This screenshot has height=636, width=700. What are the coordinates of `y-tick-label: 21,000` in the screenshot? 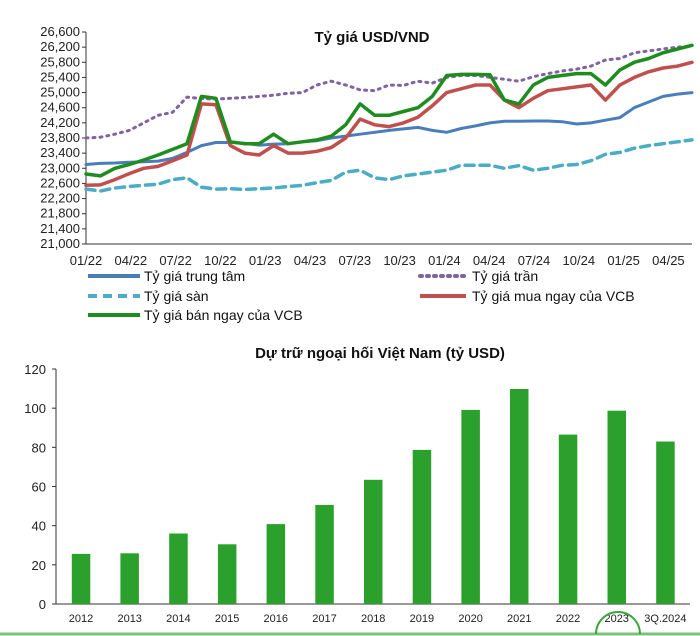 It's located at (60, 243).